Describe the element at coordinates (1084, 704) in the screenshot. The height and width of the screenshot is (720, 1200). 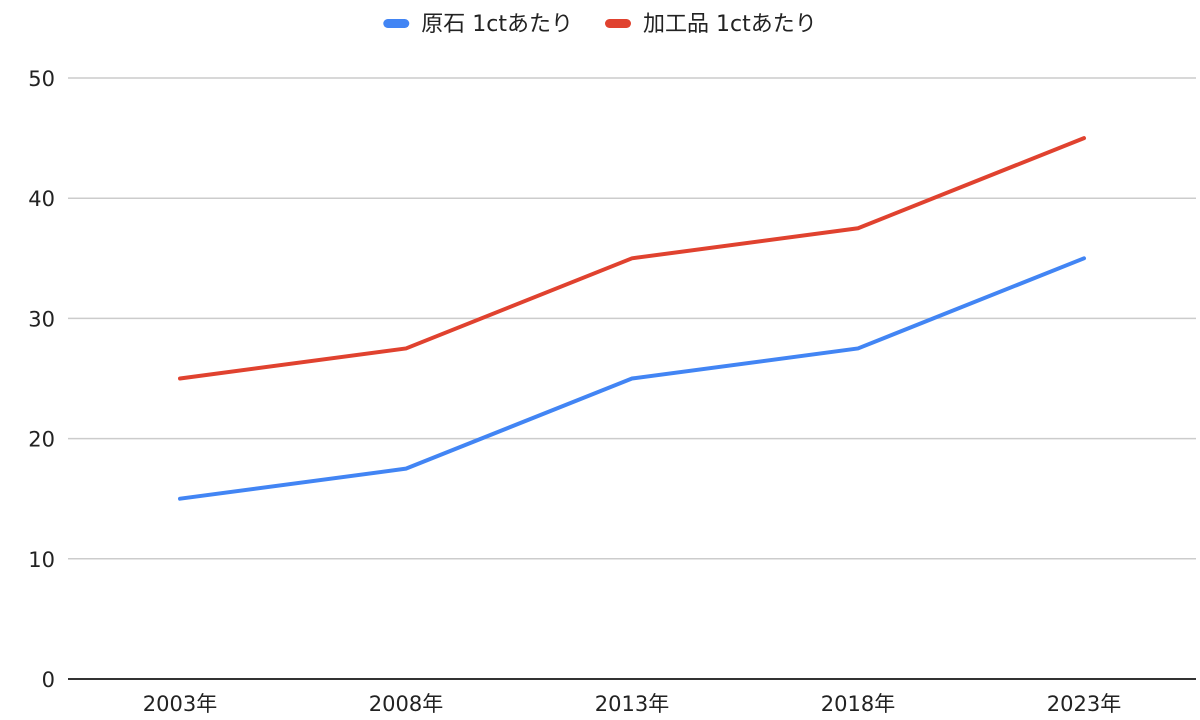
I see `x-tick-label: 2023年` at that location.